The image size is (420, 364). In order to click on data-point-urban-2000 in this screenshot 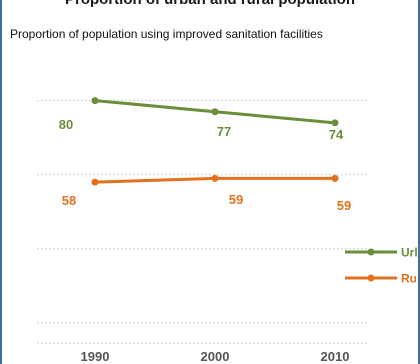, I will do `click(215, 112)`.